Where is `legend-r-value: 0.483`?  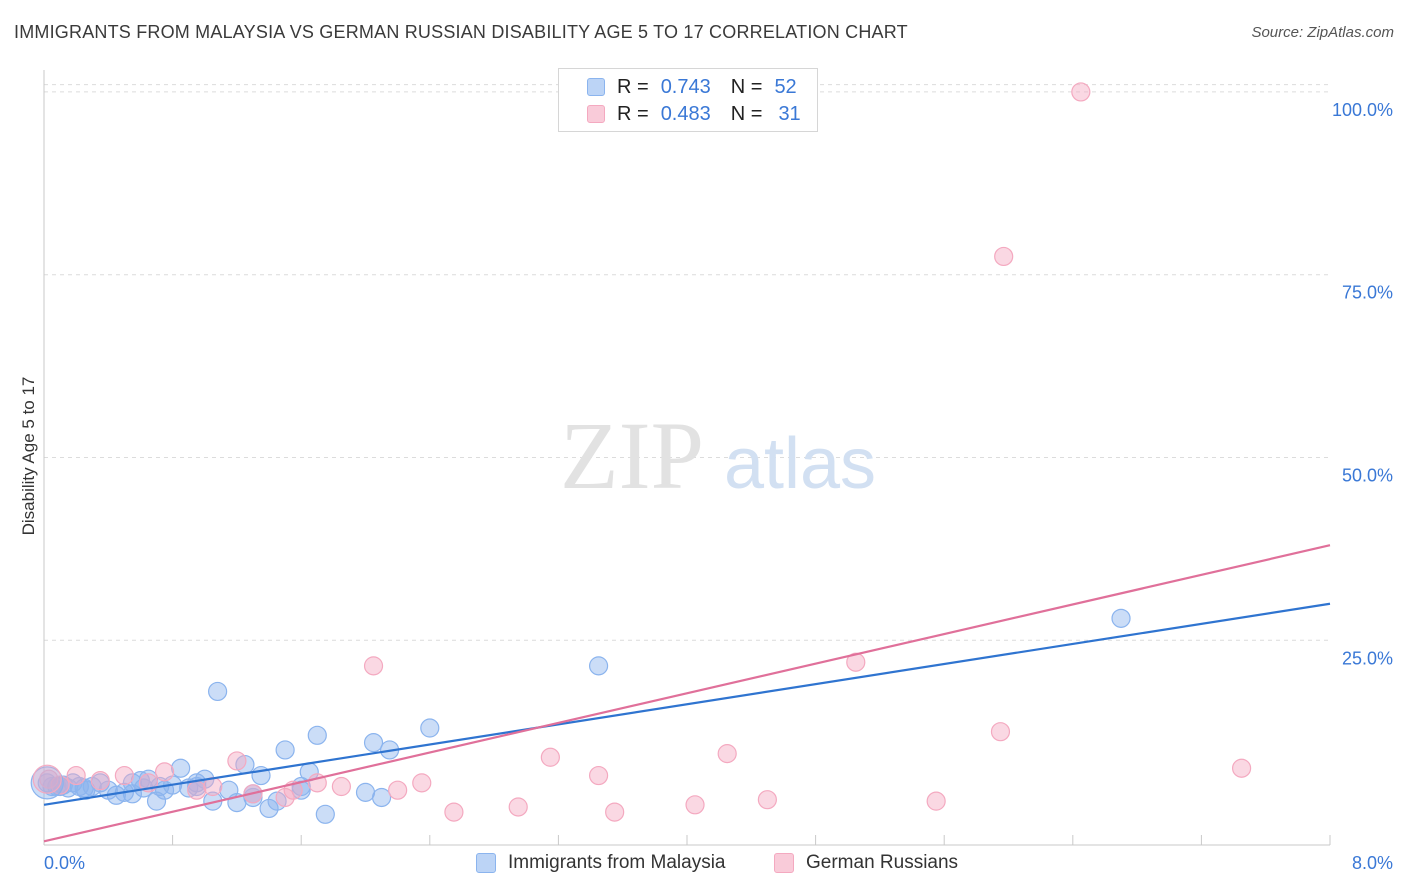 legend-r-value: 0.483 is located at coordinates (685, 113).